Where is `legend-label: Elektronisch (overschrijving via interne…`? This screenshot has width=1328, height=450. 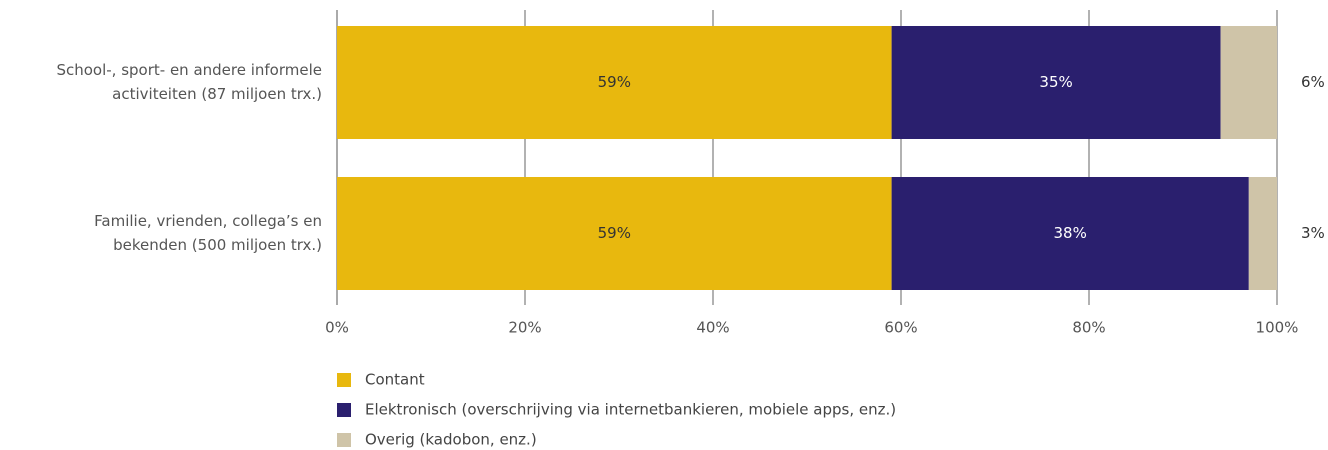 legend-label: Elektronisch (overschrijving via interne… is located at coordinates (630, 410).